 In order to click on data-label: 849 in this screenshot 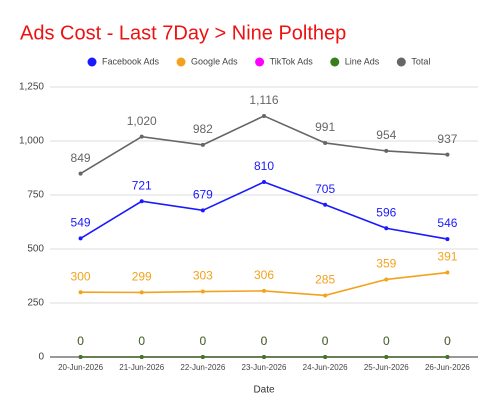, I will do `click(81, 158)`.